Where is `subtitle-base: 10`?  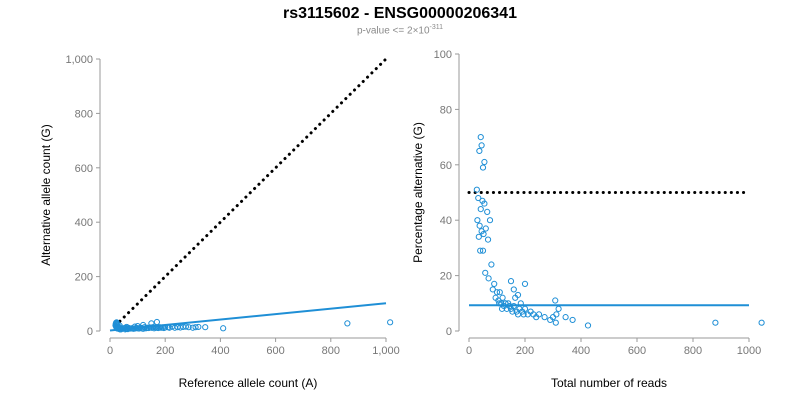 subtitle-base: 10 is located at coordinates (424, 31).